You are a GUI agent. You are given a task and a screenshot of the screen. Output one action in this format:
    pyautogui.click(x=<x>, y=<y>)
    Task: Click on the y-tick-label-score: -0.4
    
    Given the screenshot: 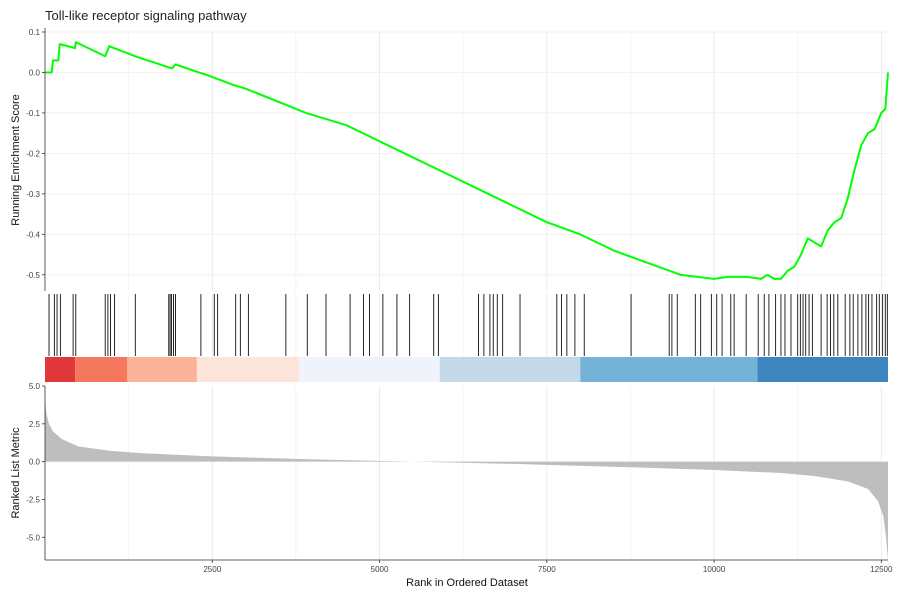 What is the action you would take?
    pyautogui.click(x=33, y=234)
    